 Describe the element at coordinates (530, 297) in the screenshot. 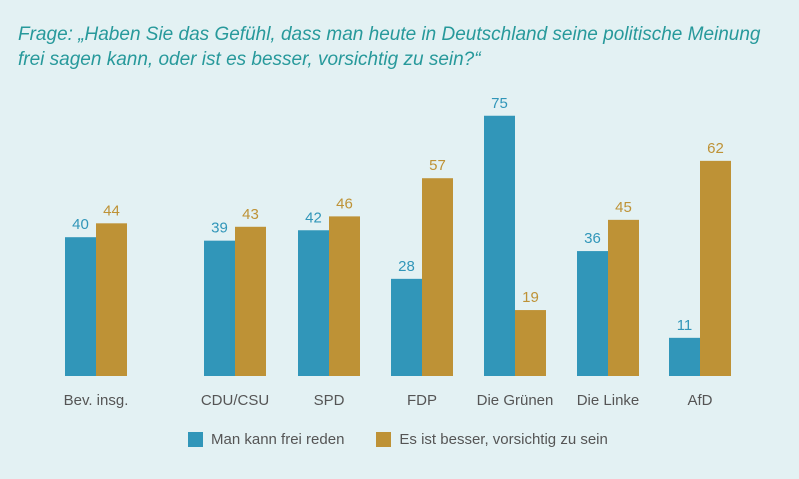

I see `data-label: 19` at that location.